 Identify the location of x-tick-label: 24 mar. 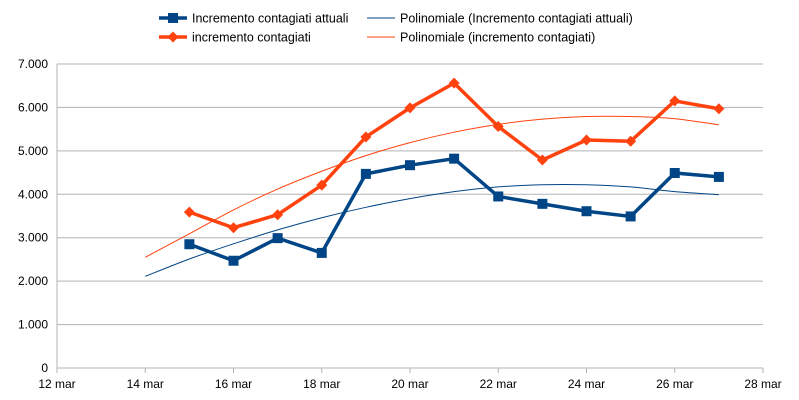
(586, 384).